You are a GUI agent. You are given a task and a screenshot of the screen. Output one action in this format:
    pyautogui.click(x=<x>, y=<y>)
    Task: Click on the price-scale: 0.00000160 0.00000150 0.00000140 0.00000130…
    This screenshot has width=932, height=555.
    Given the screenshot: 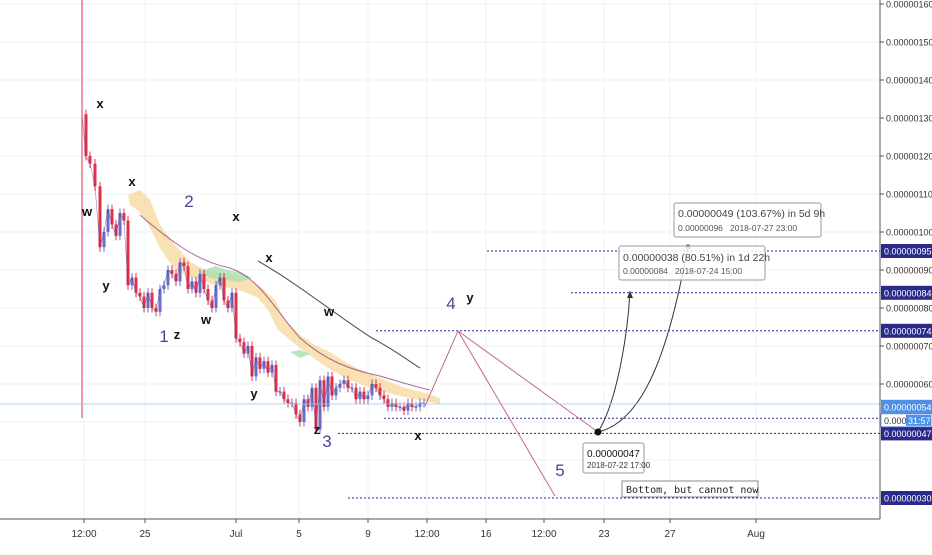 What is the action you would take?
    pyautogui.click(x=905, y=259)
    